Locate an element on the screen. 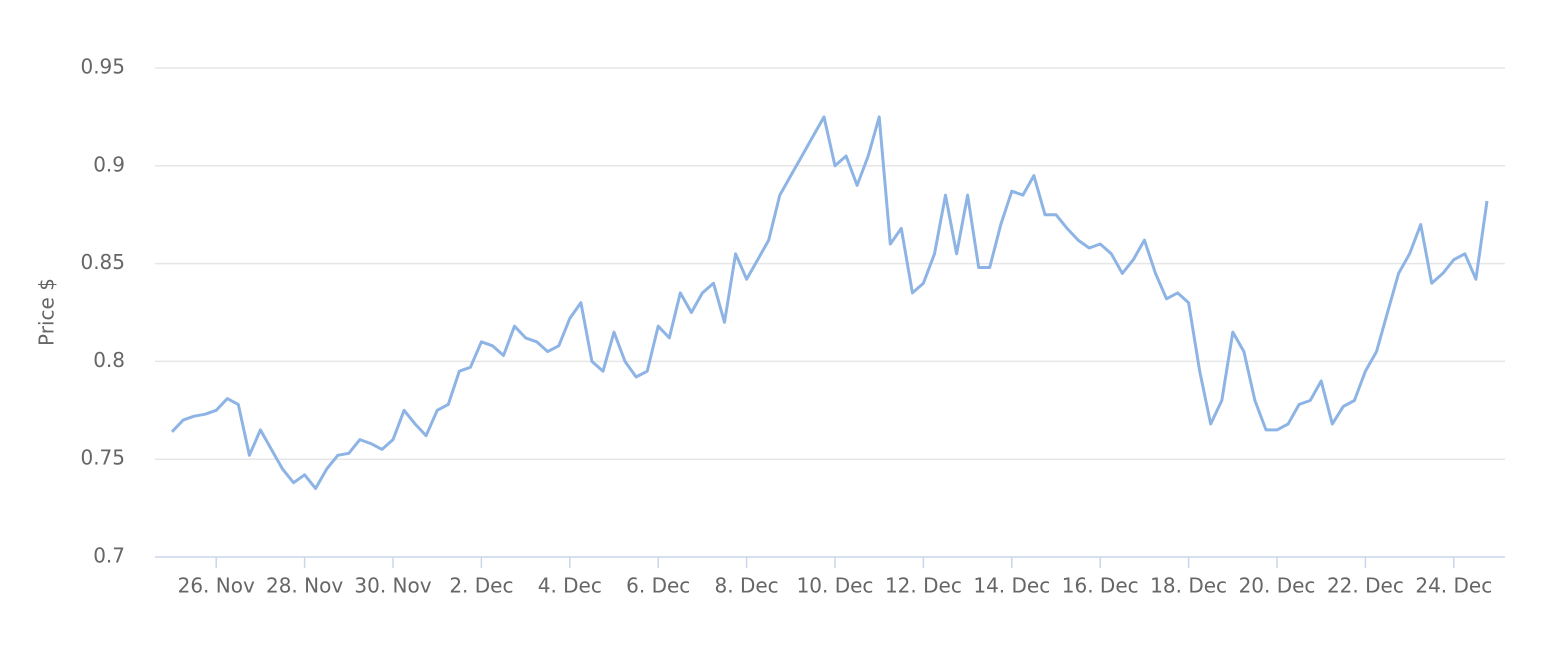 This screenshot has width=1564, height=658. x-tick-label: 10. Dec is located at coordinates (835, 586).